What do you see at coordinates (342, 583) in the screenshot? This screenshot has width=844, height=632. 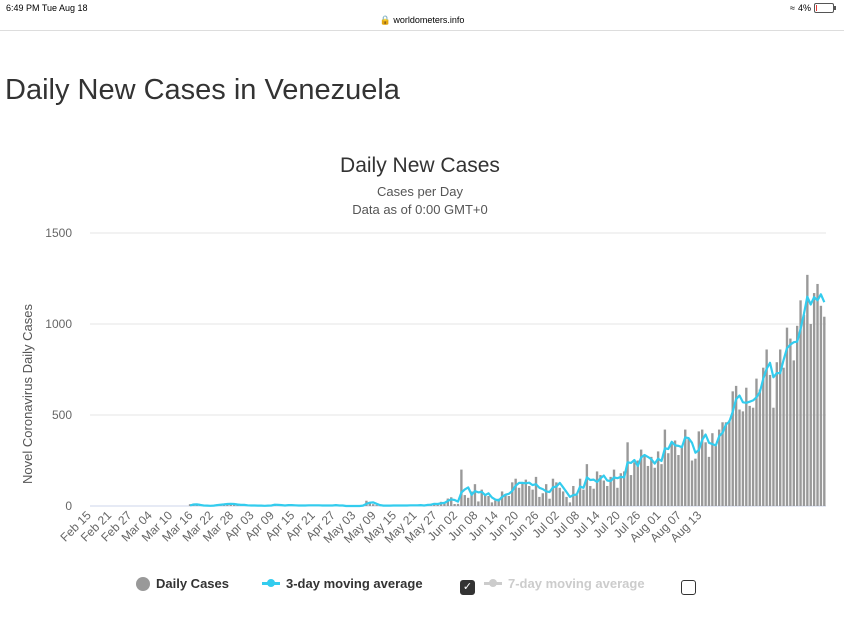 I see `legend-3-day-average: 3-day moving average` at bounding box center [342, 583].